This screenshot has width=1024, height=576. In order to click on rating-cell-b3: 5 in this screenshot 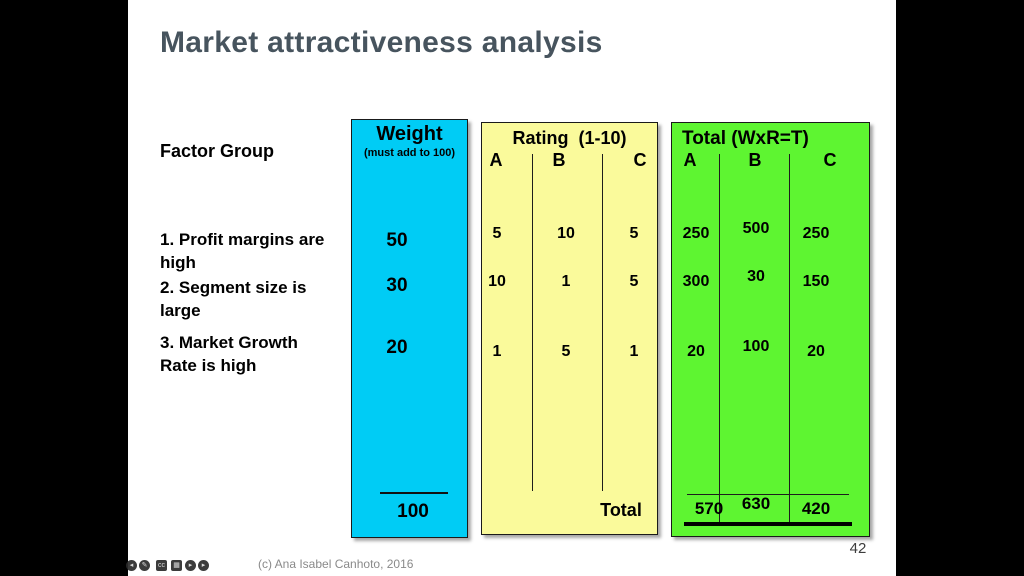, I will do `click(566, 351)`.